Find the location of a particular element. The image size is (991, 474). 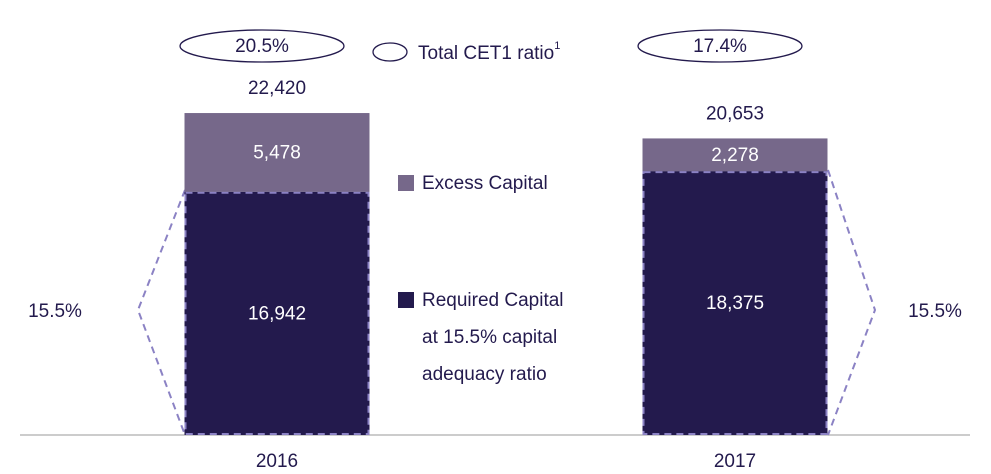

legend-label: Total CET1 ratio1 is located at coordinates (489, 52).